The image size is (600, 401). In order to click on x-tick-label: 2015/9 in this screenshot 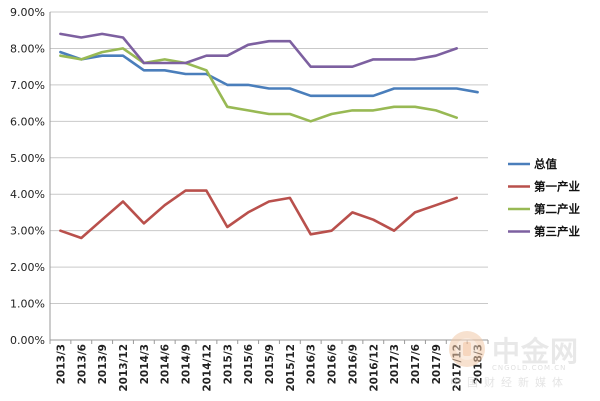, I will do `click(270, 364)`.